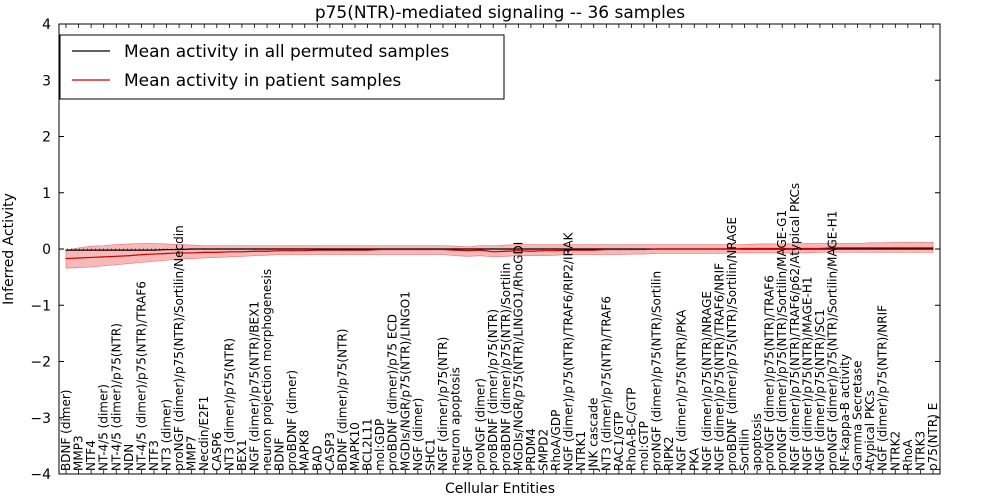 Image resolution: width=1000 pixels, height=500 pixels. I want to click on x-tick-label: MAPK8, so click(305, 450).